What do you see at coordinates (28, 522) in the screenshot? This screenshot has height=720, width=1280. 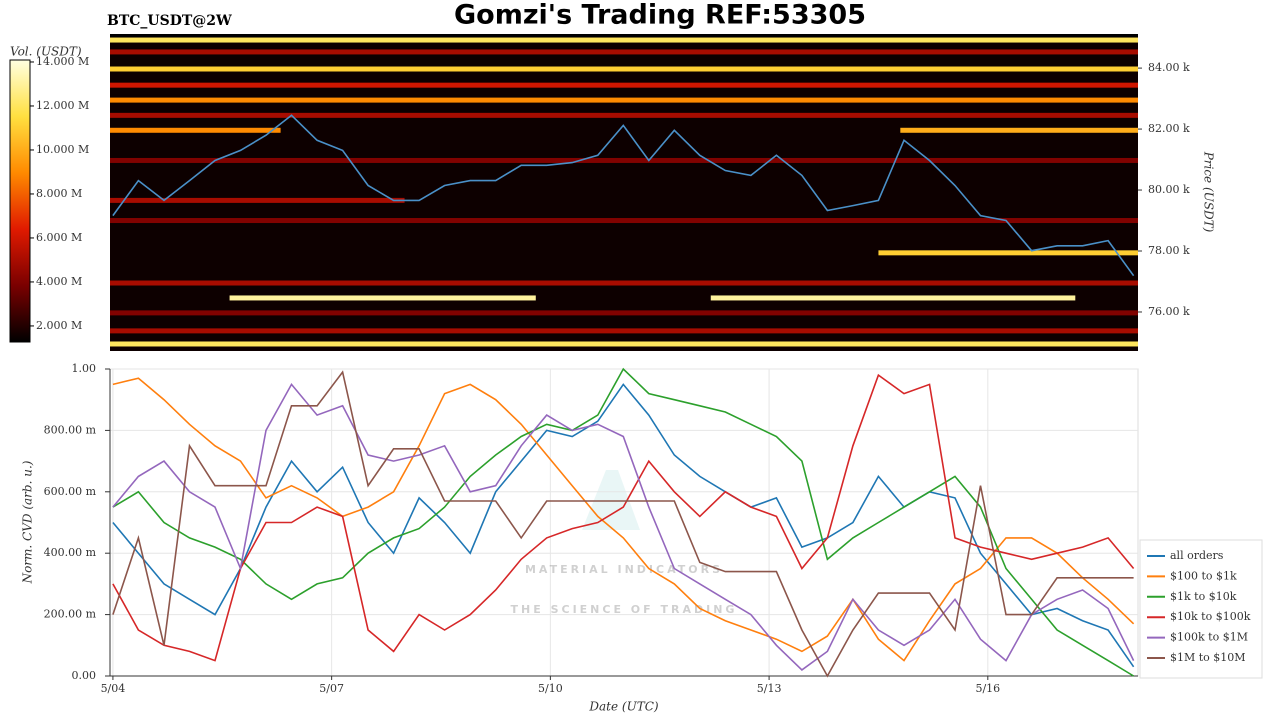 I see `y-axis-label: Norm. CVD (arb. u.)` at bounding box center [28, 522].